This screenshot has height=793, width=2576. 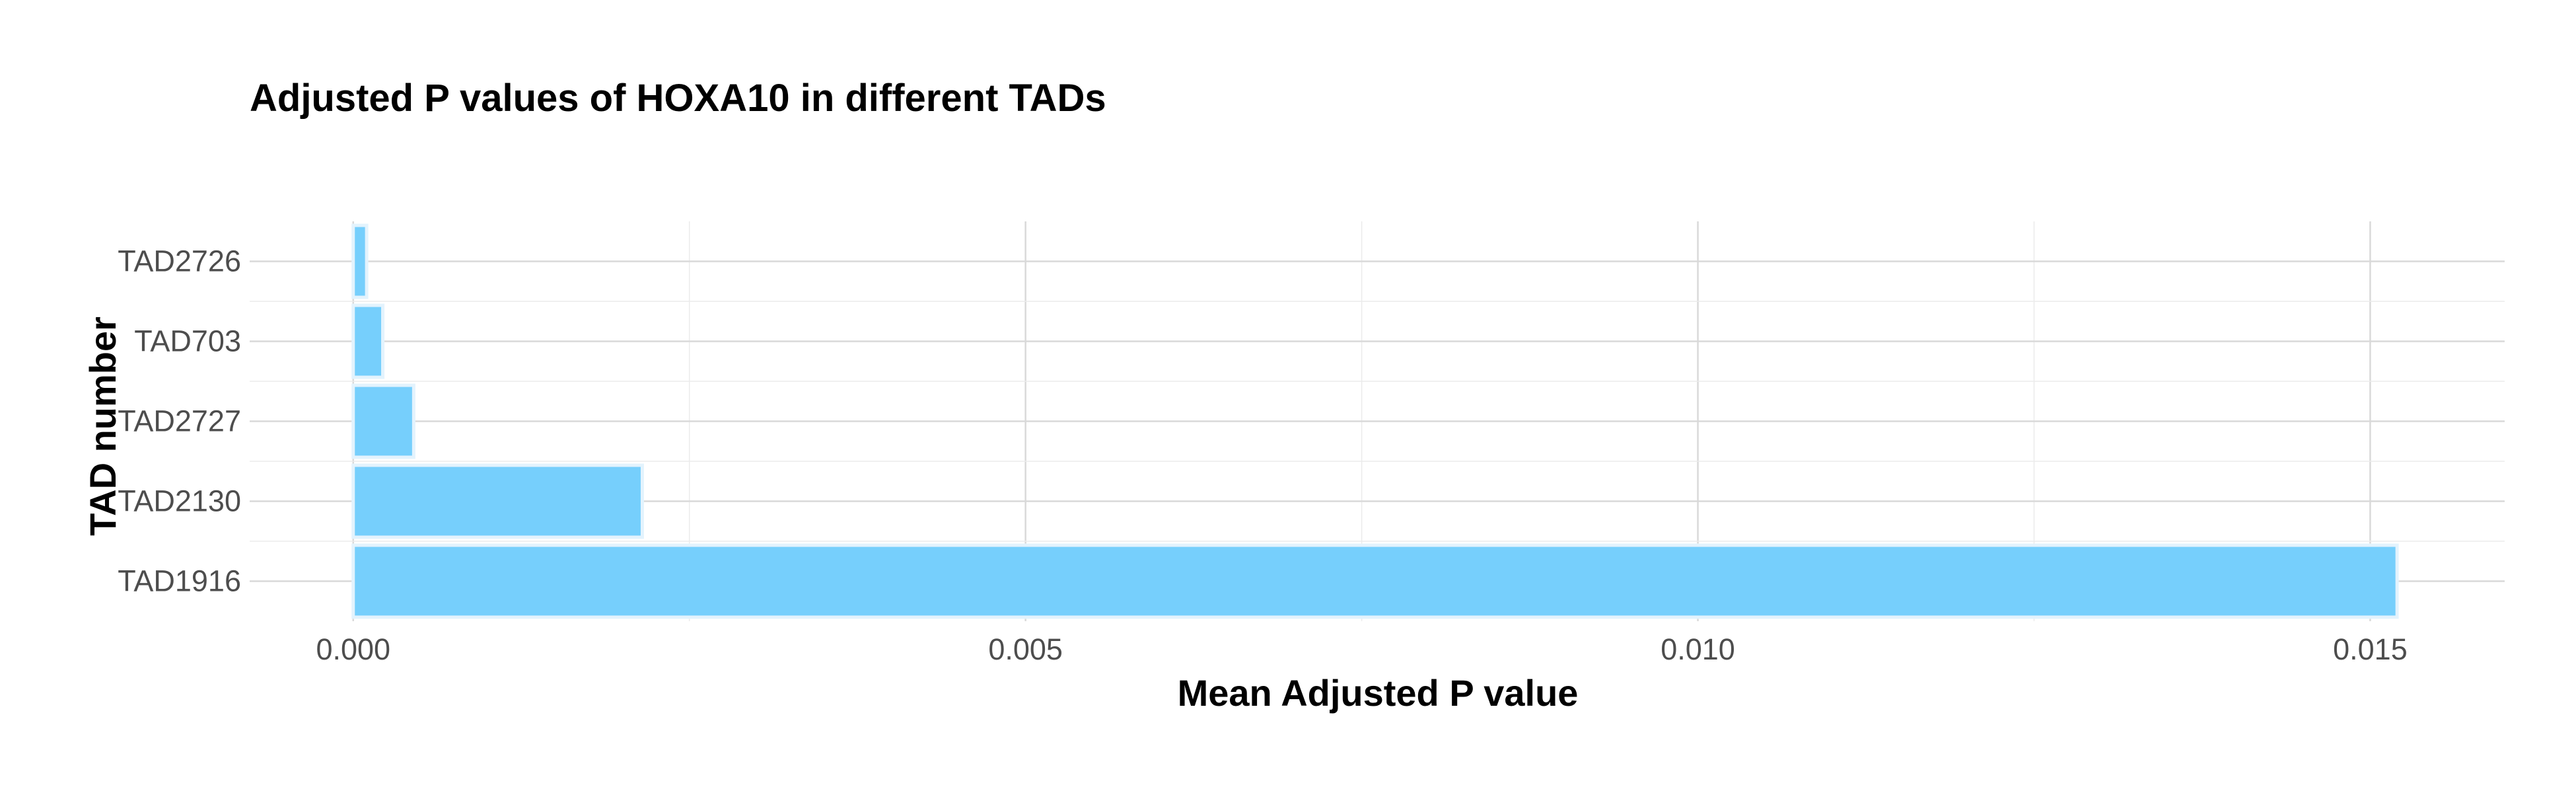 I want to click on y-axis-title: TAD number, so click(x=103, y=427).